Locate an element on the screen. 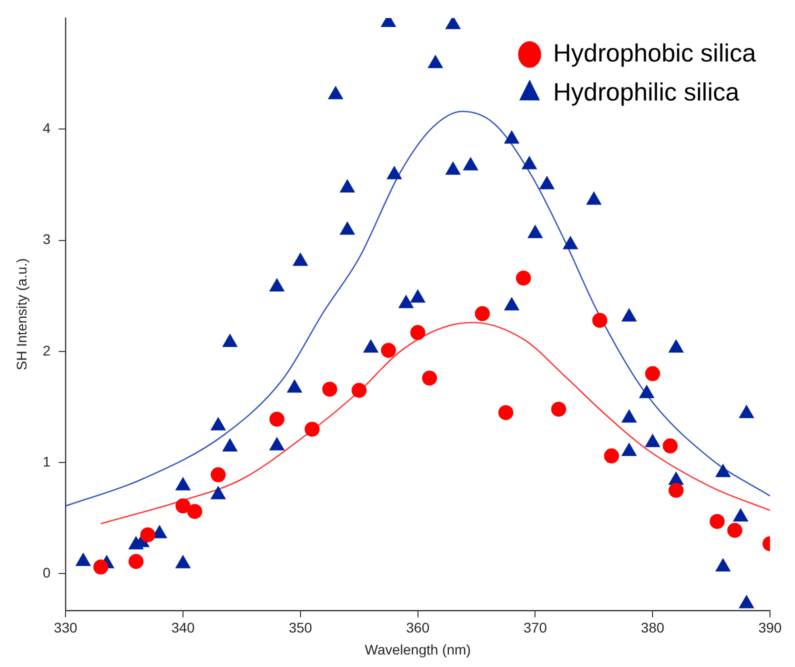  x-tick-label: 360 is located at coordinates (418, 628).